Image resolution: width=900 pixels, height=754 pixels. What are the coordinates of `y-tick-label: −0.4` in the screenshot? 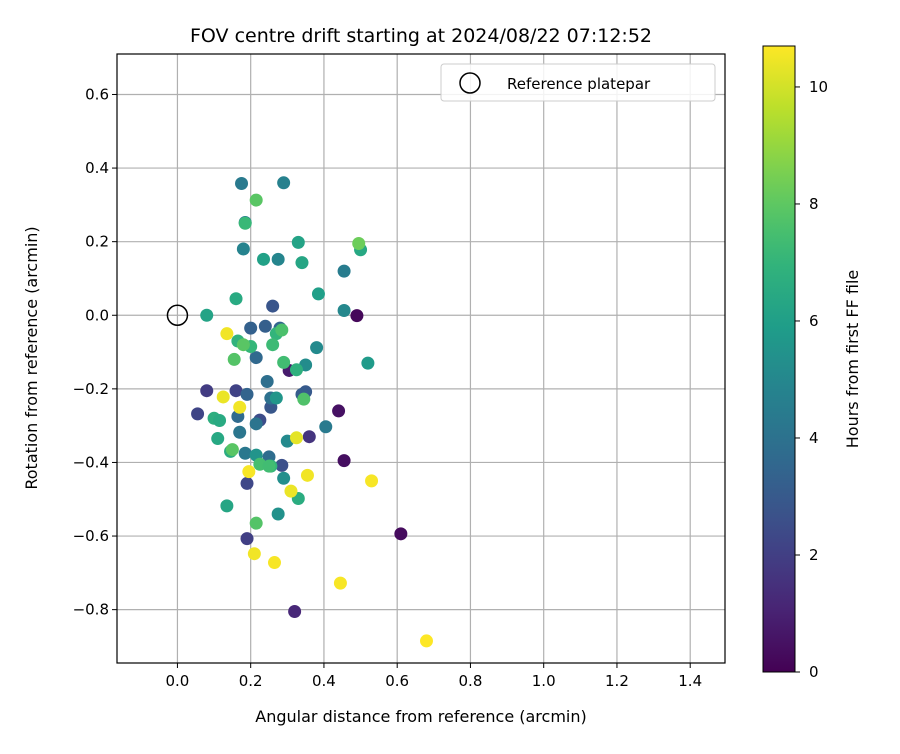 It's located at (91, 462).